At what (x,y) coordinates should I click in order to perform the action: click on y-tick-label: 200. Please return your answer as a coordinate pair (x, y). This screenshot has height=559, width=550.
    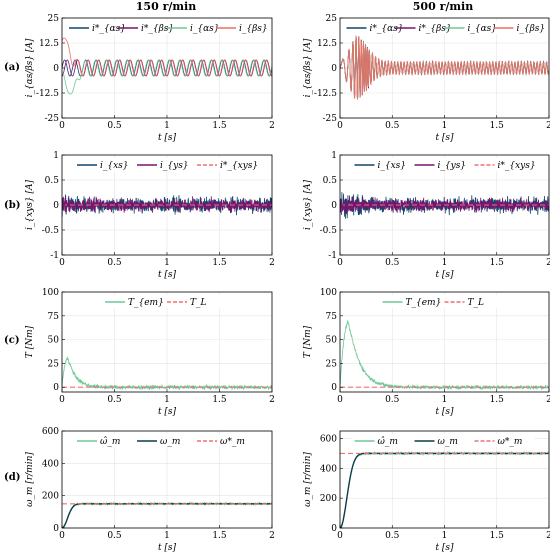
    Looking at the image, I should click on (328, 499).